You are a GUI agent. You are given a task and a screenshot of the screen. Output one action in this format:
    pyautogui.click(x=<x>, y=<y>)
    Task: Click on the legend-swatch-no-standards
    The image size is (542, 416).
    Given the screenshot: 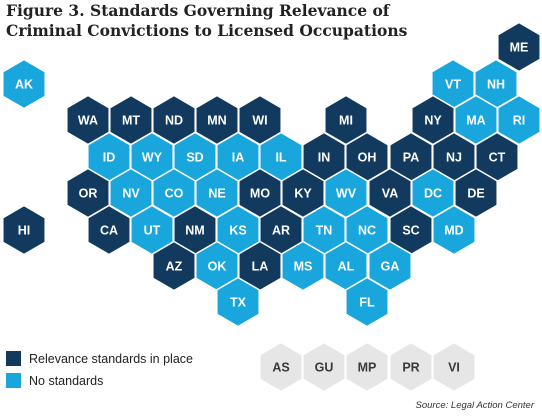 What is the action you would take?
    pyautogui.click(x=13, y=380)
    